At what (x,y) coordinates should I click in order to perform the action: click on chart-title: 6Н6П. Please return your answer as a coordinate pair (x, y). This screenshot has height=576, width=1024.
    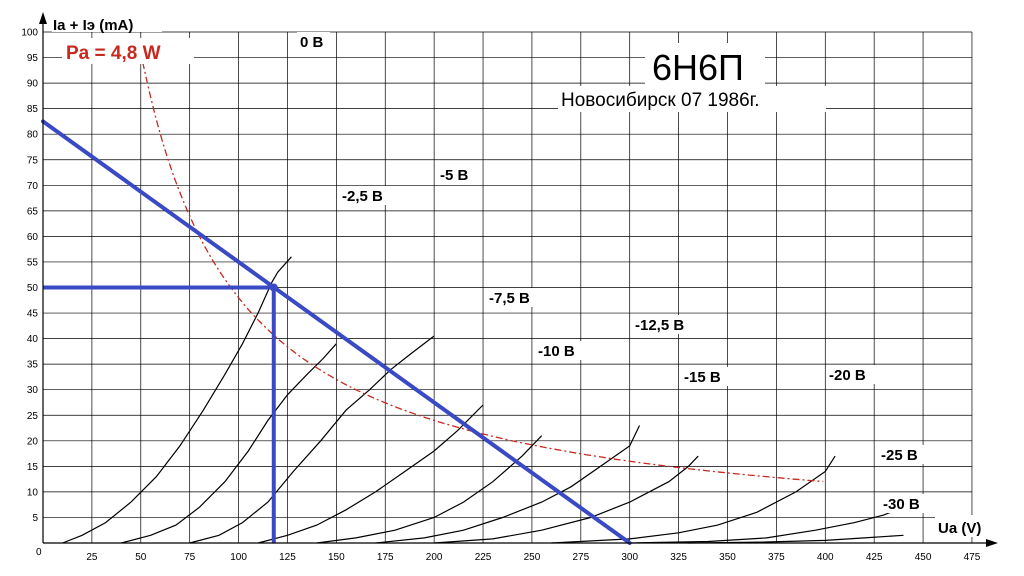
    Looking at the image, I should click on (698, 67).